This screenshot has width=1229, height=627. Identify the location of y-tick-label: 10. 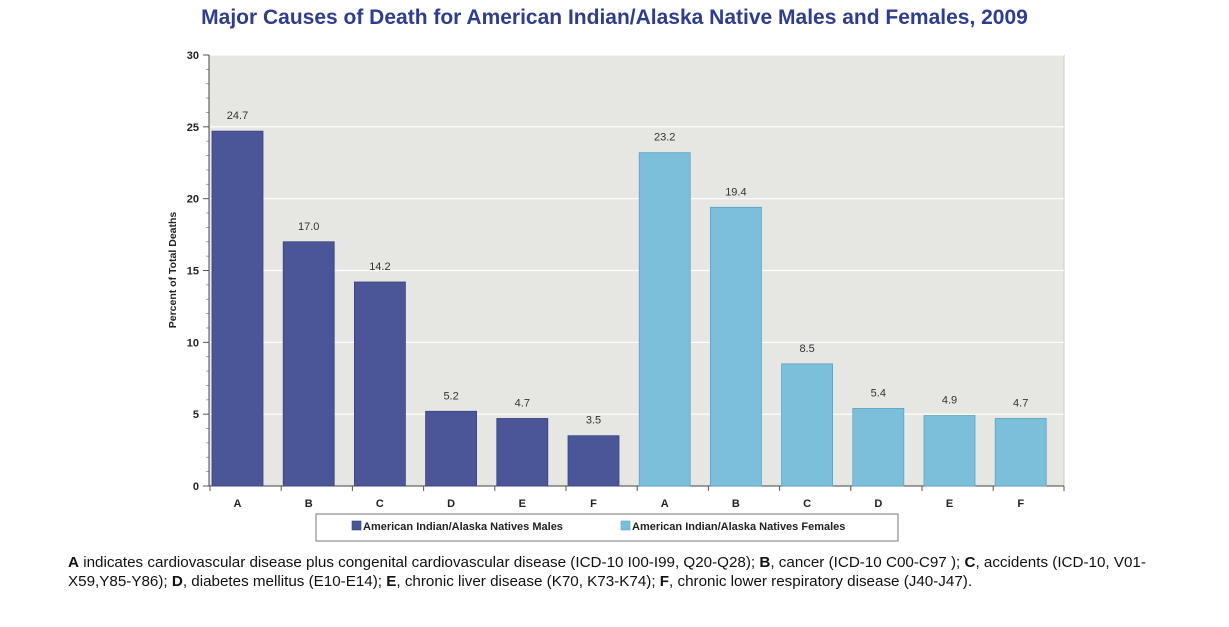
(193, 343).